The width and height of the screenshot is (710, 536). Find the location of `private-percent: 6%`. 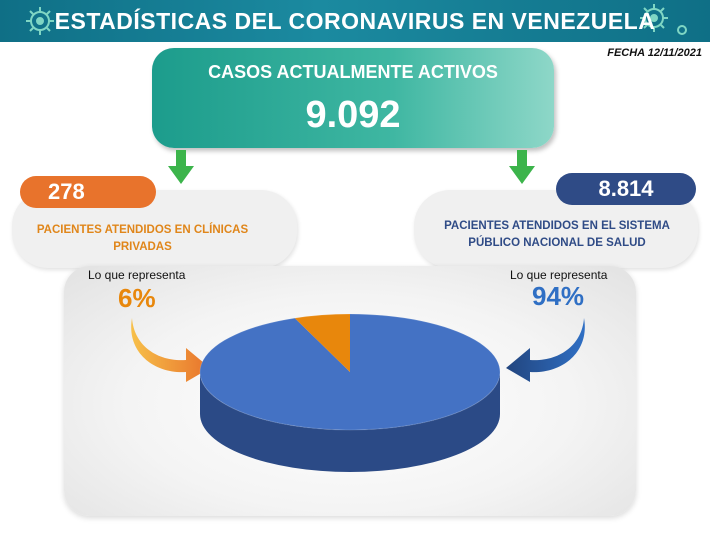

private-percent: 6% is located at coordinates (137, 298).